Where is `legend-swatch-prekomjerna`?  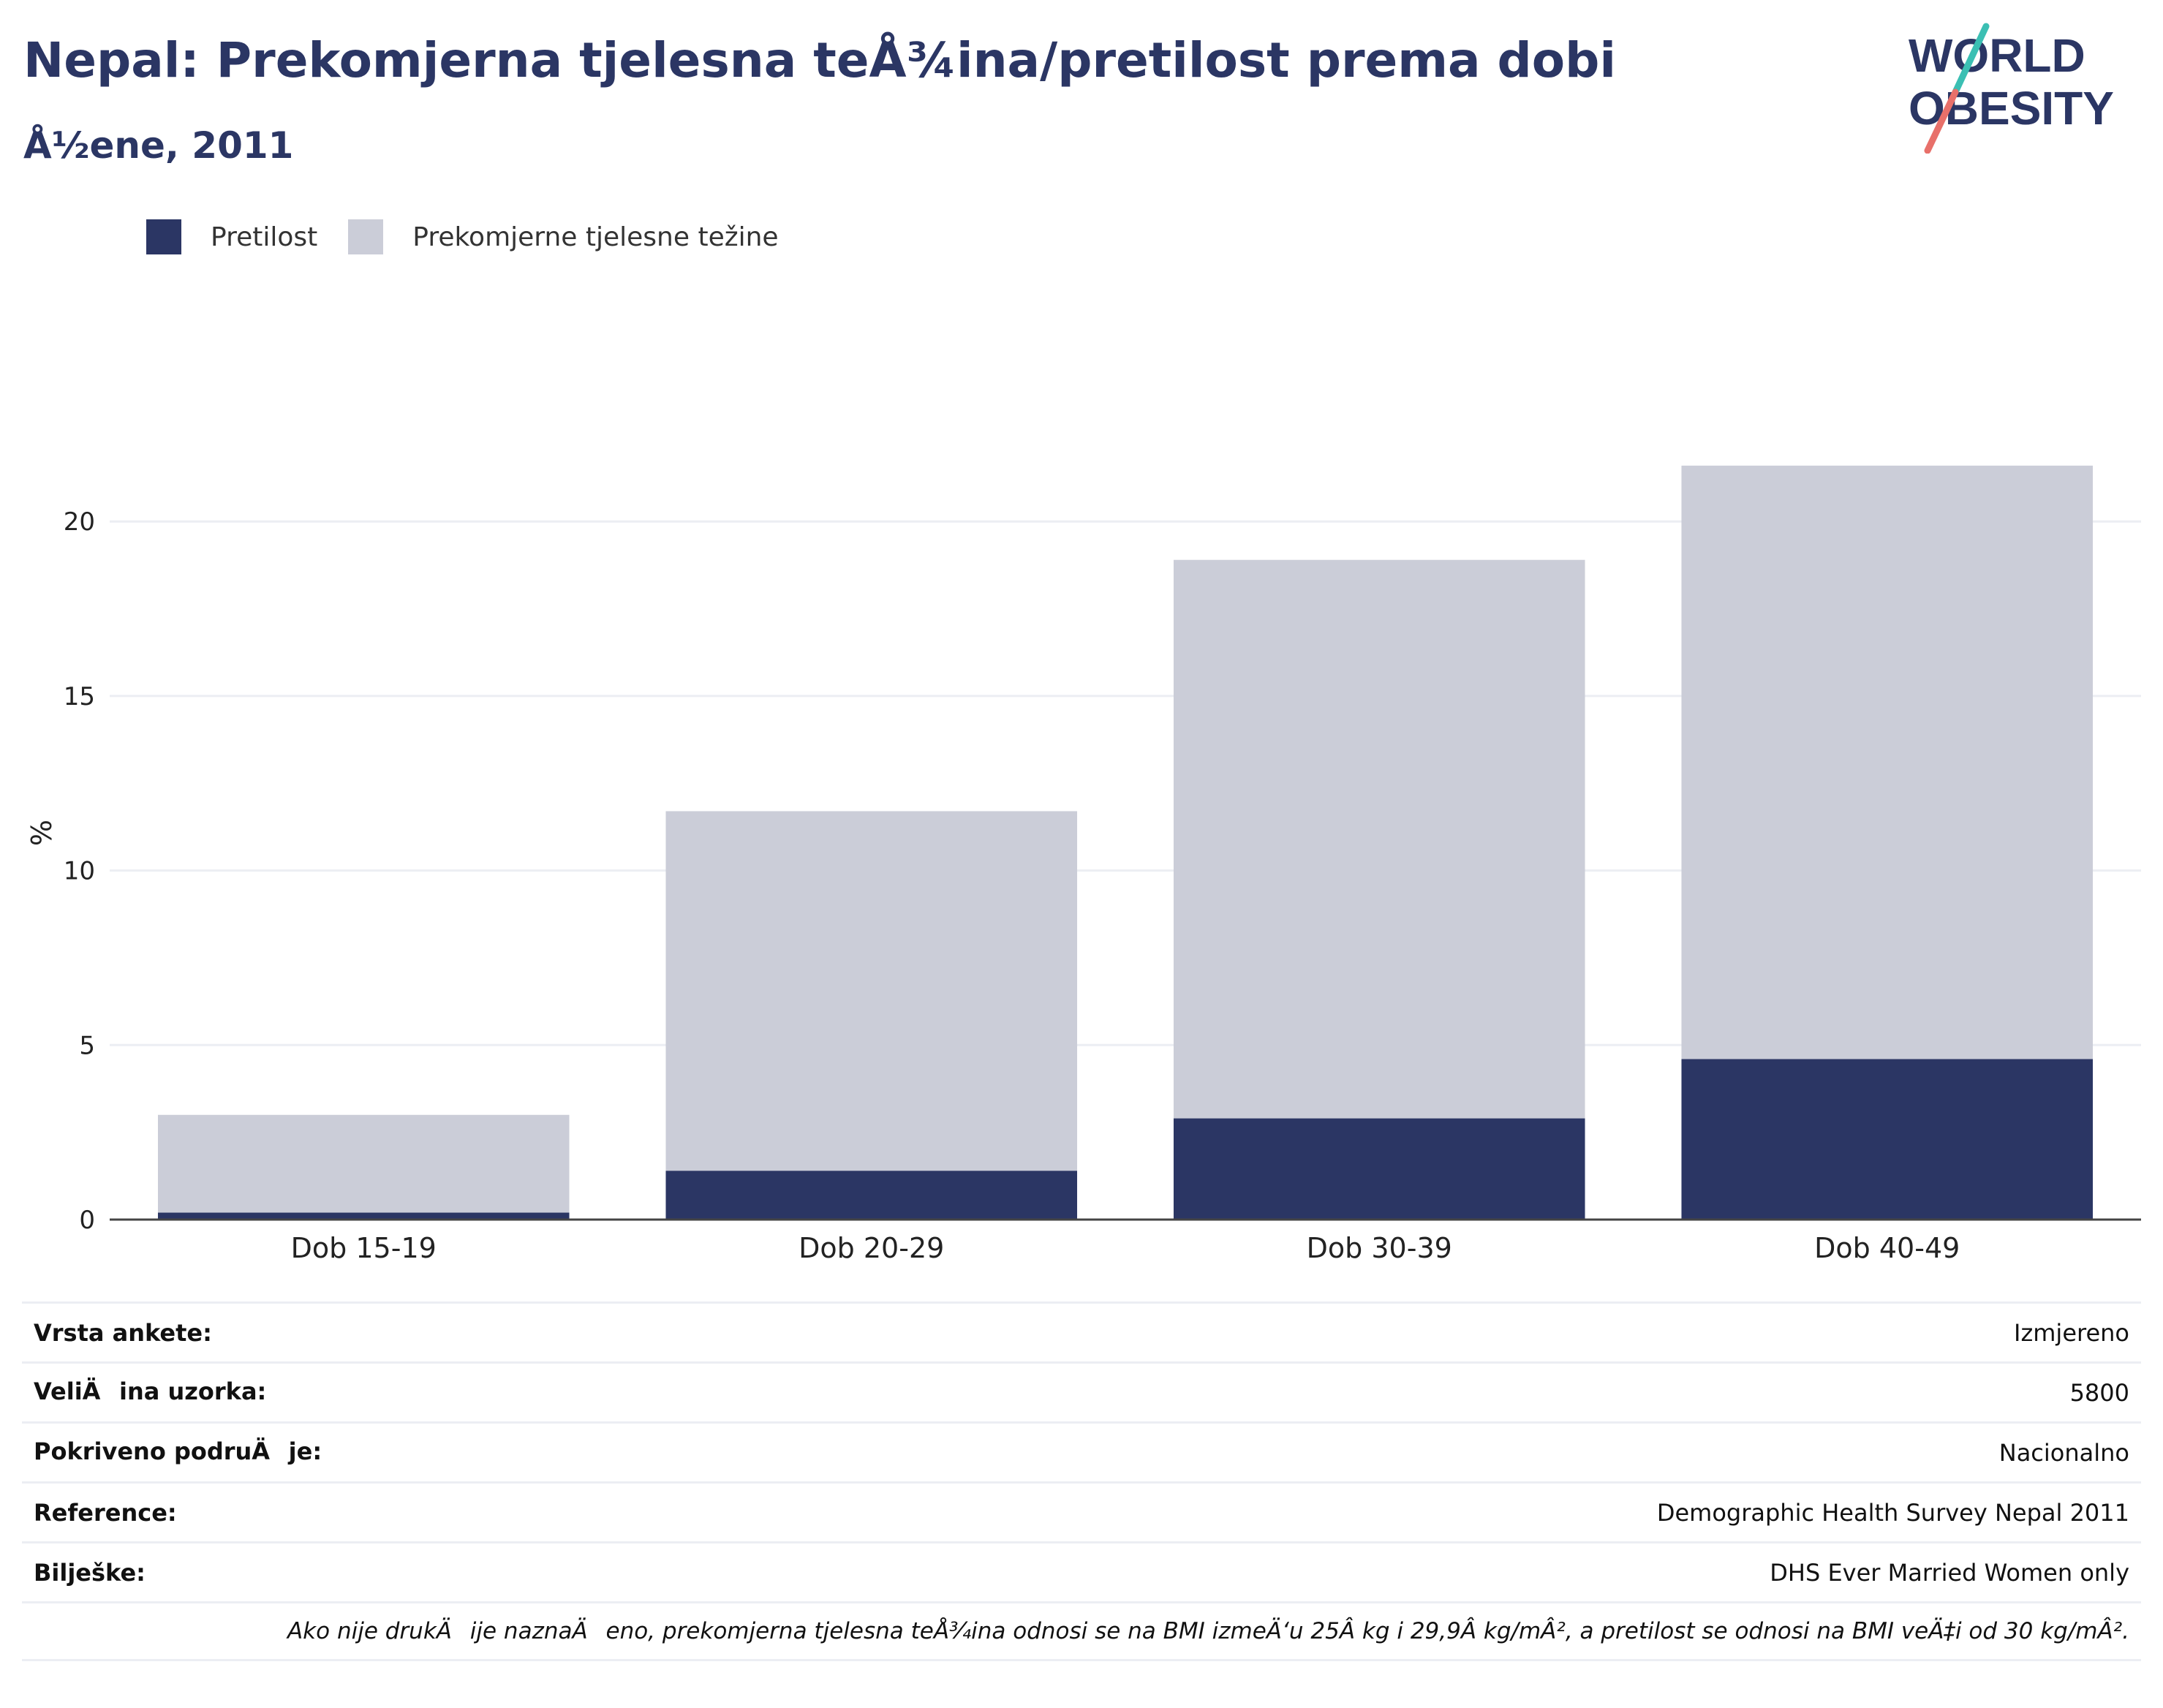 legend-swatch-prekomjerna is located at coordinates (366, 236).